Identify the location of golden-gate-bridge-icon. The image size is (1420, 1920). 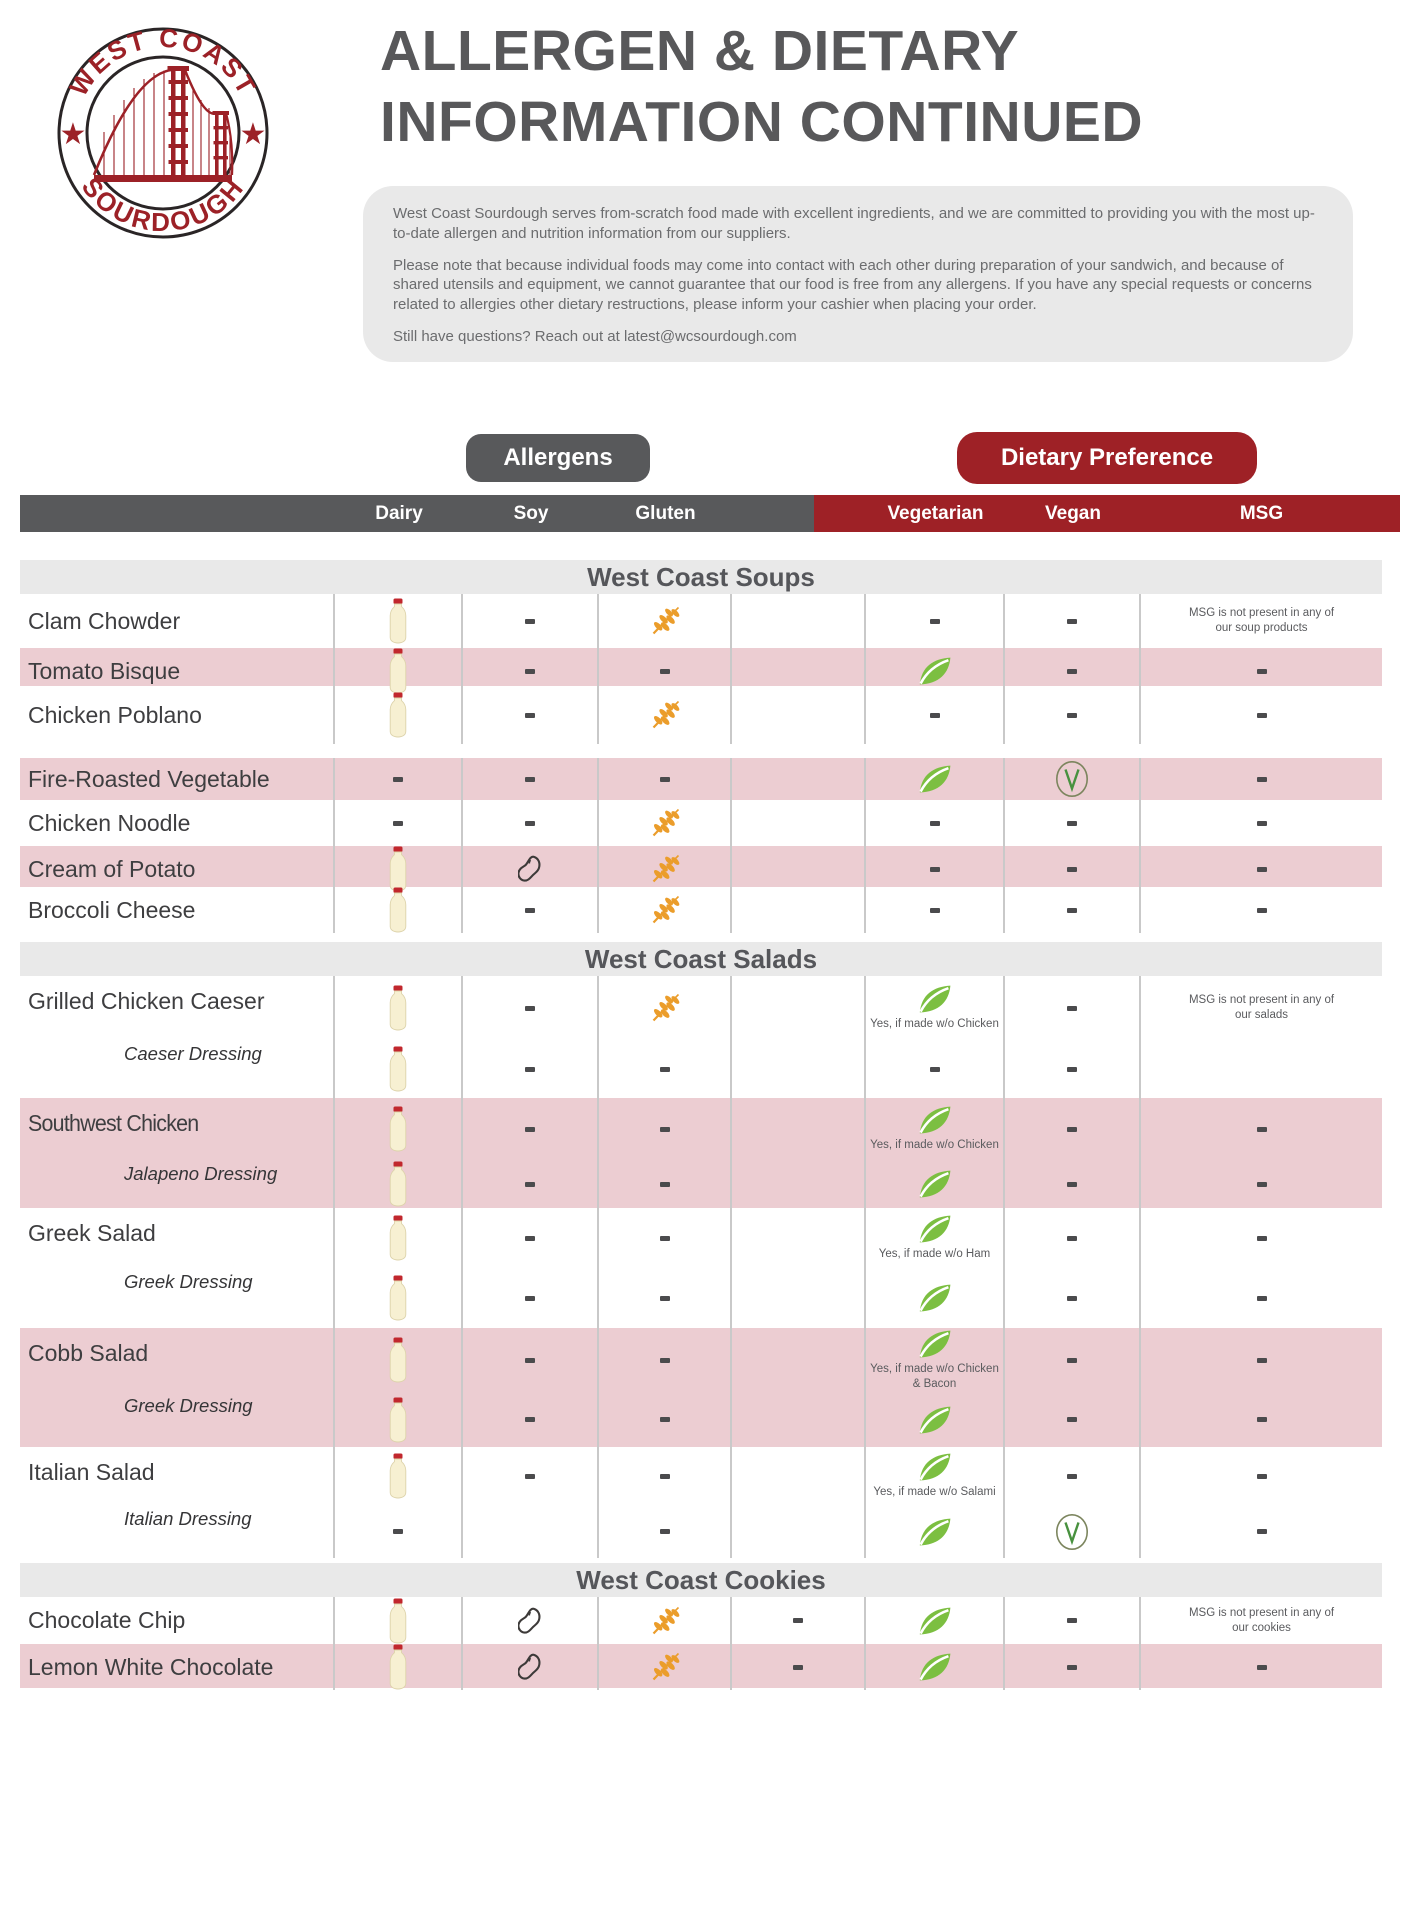
(163, 124).